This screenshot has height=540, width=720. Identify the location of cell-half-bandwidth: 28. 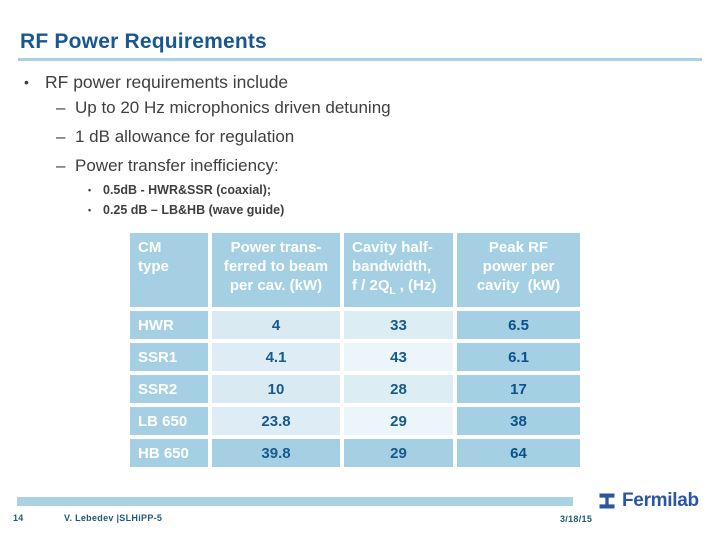
(398, 389).